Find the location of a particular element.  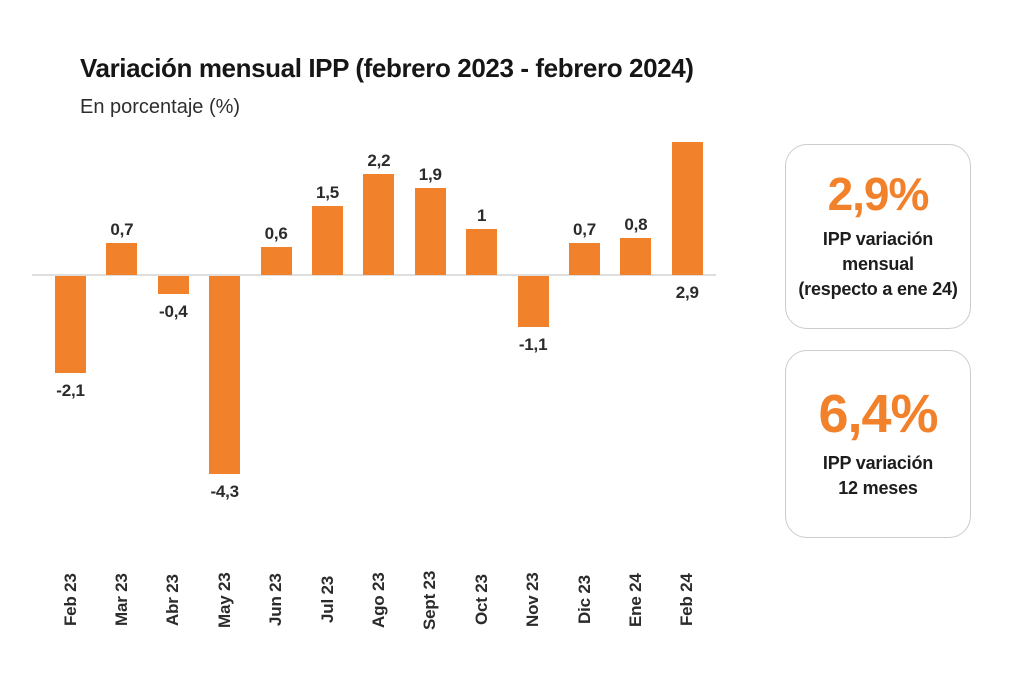

x-axis-label: Jun 23 is located at coordinates (276, 600).